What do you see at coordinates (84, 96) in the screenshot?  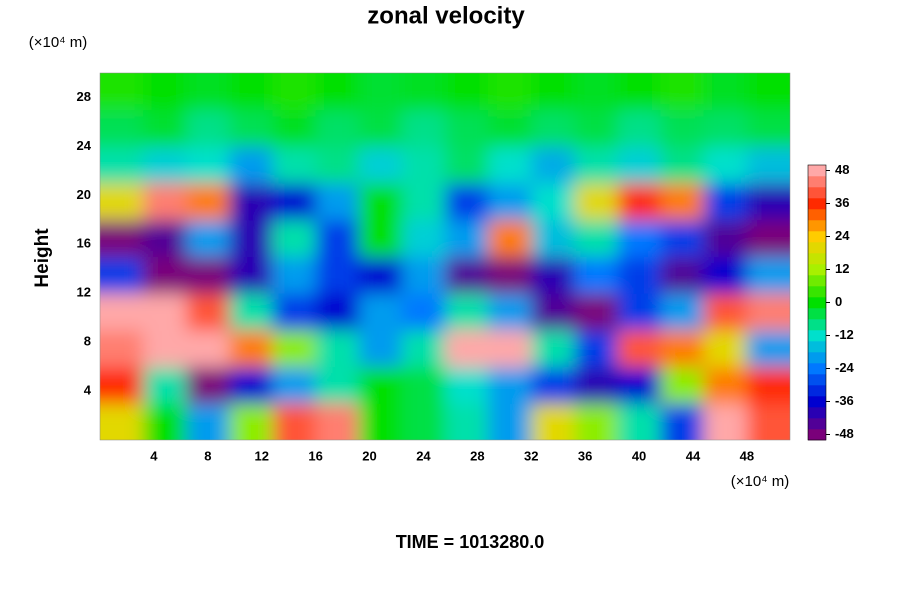 I see `y-tick-label: 28` at bounding box center [84, 96].